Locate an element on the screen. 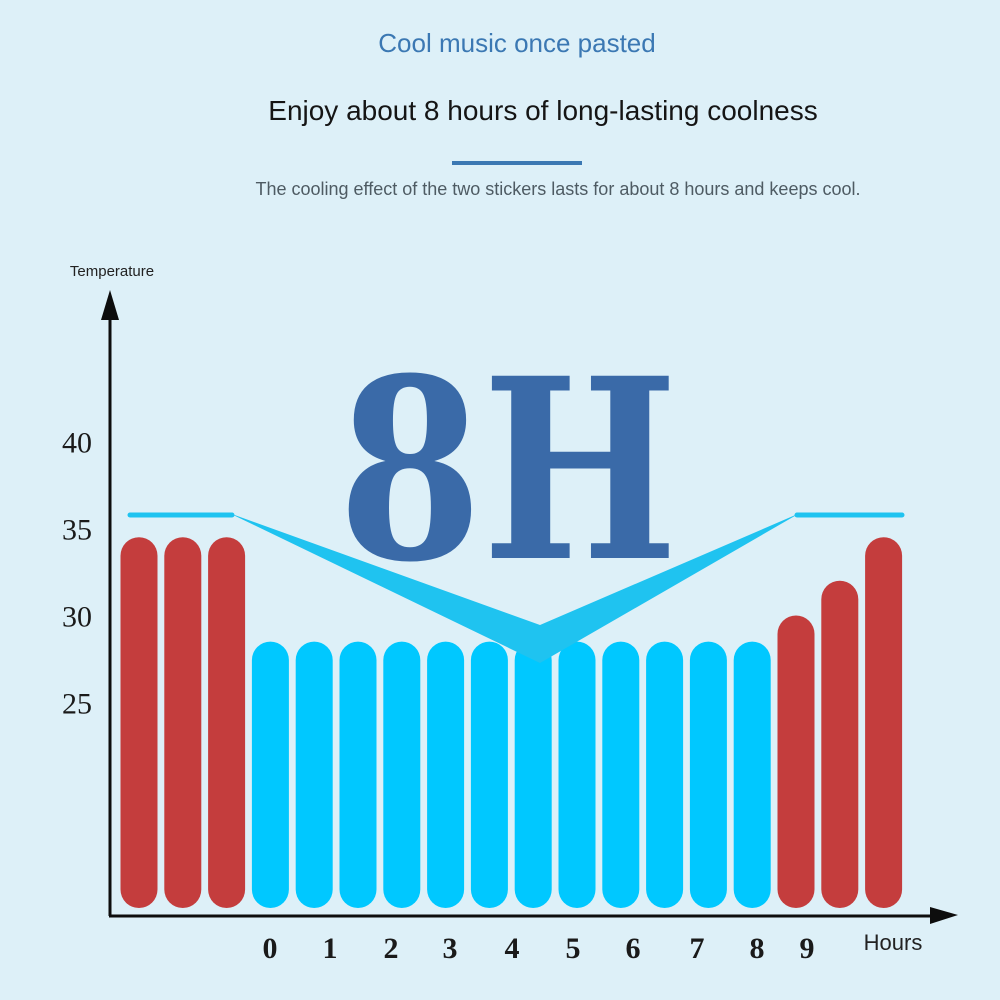  duration-label: 8H is located at coordinates (508, 470).